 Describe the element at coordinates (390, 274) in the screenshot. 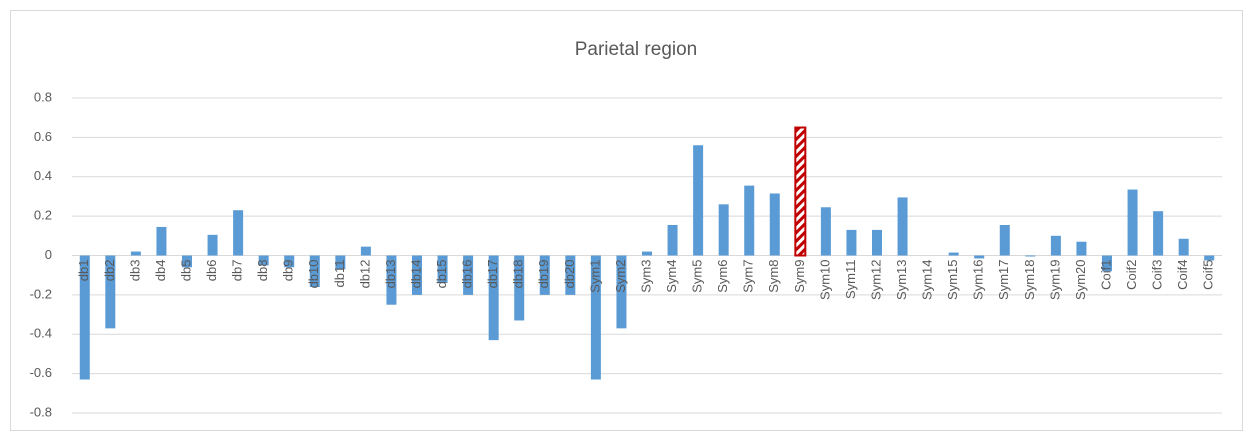

I see `x-tick-label: db13` at that location.